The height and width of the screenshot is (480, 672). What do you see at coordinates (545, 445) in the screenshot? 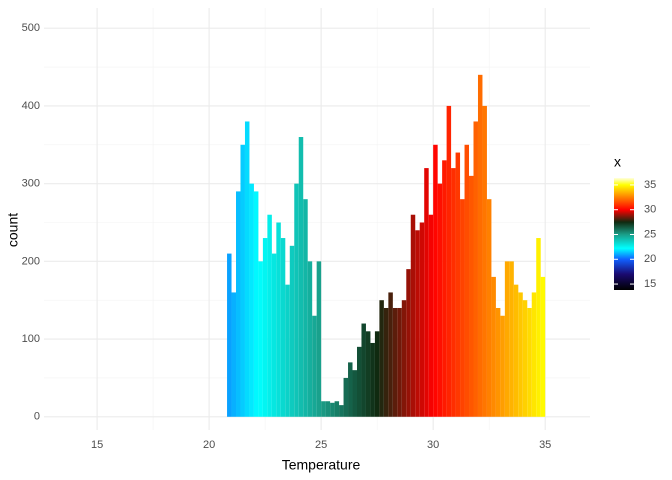
I see `x-tick-label: 35` at bounding box center [545, 445].